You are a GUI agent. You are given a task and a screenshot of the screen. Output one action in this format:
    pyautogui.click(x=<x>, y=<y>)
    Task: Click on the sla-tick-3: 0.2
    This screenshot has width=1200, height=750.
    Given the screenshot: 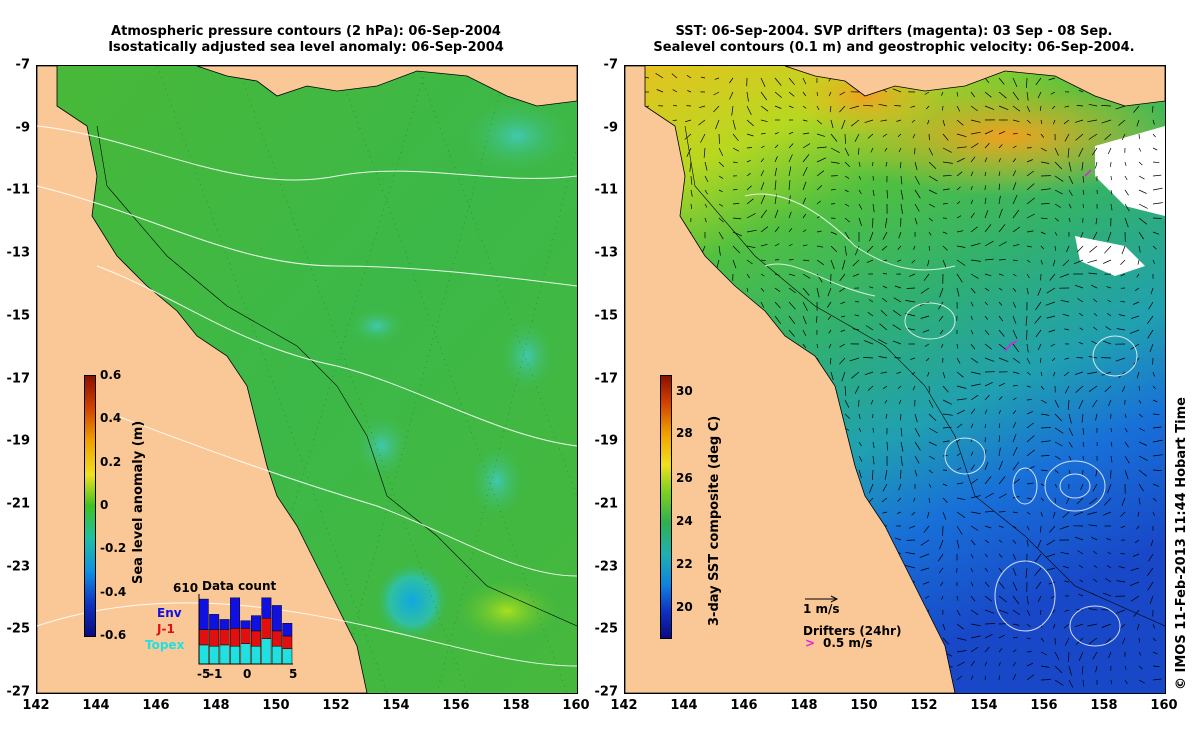 What is the action you would take?
    pyautogui.click(x=111, y=462)
    